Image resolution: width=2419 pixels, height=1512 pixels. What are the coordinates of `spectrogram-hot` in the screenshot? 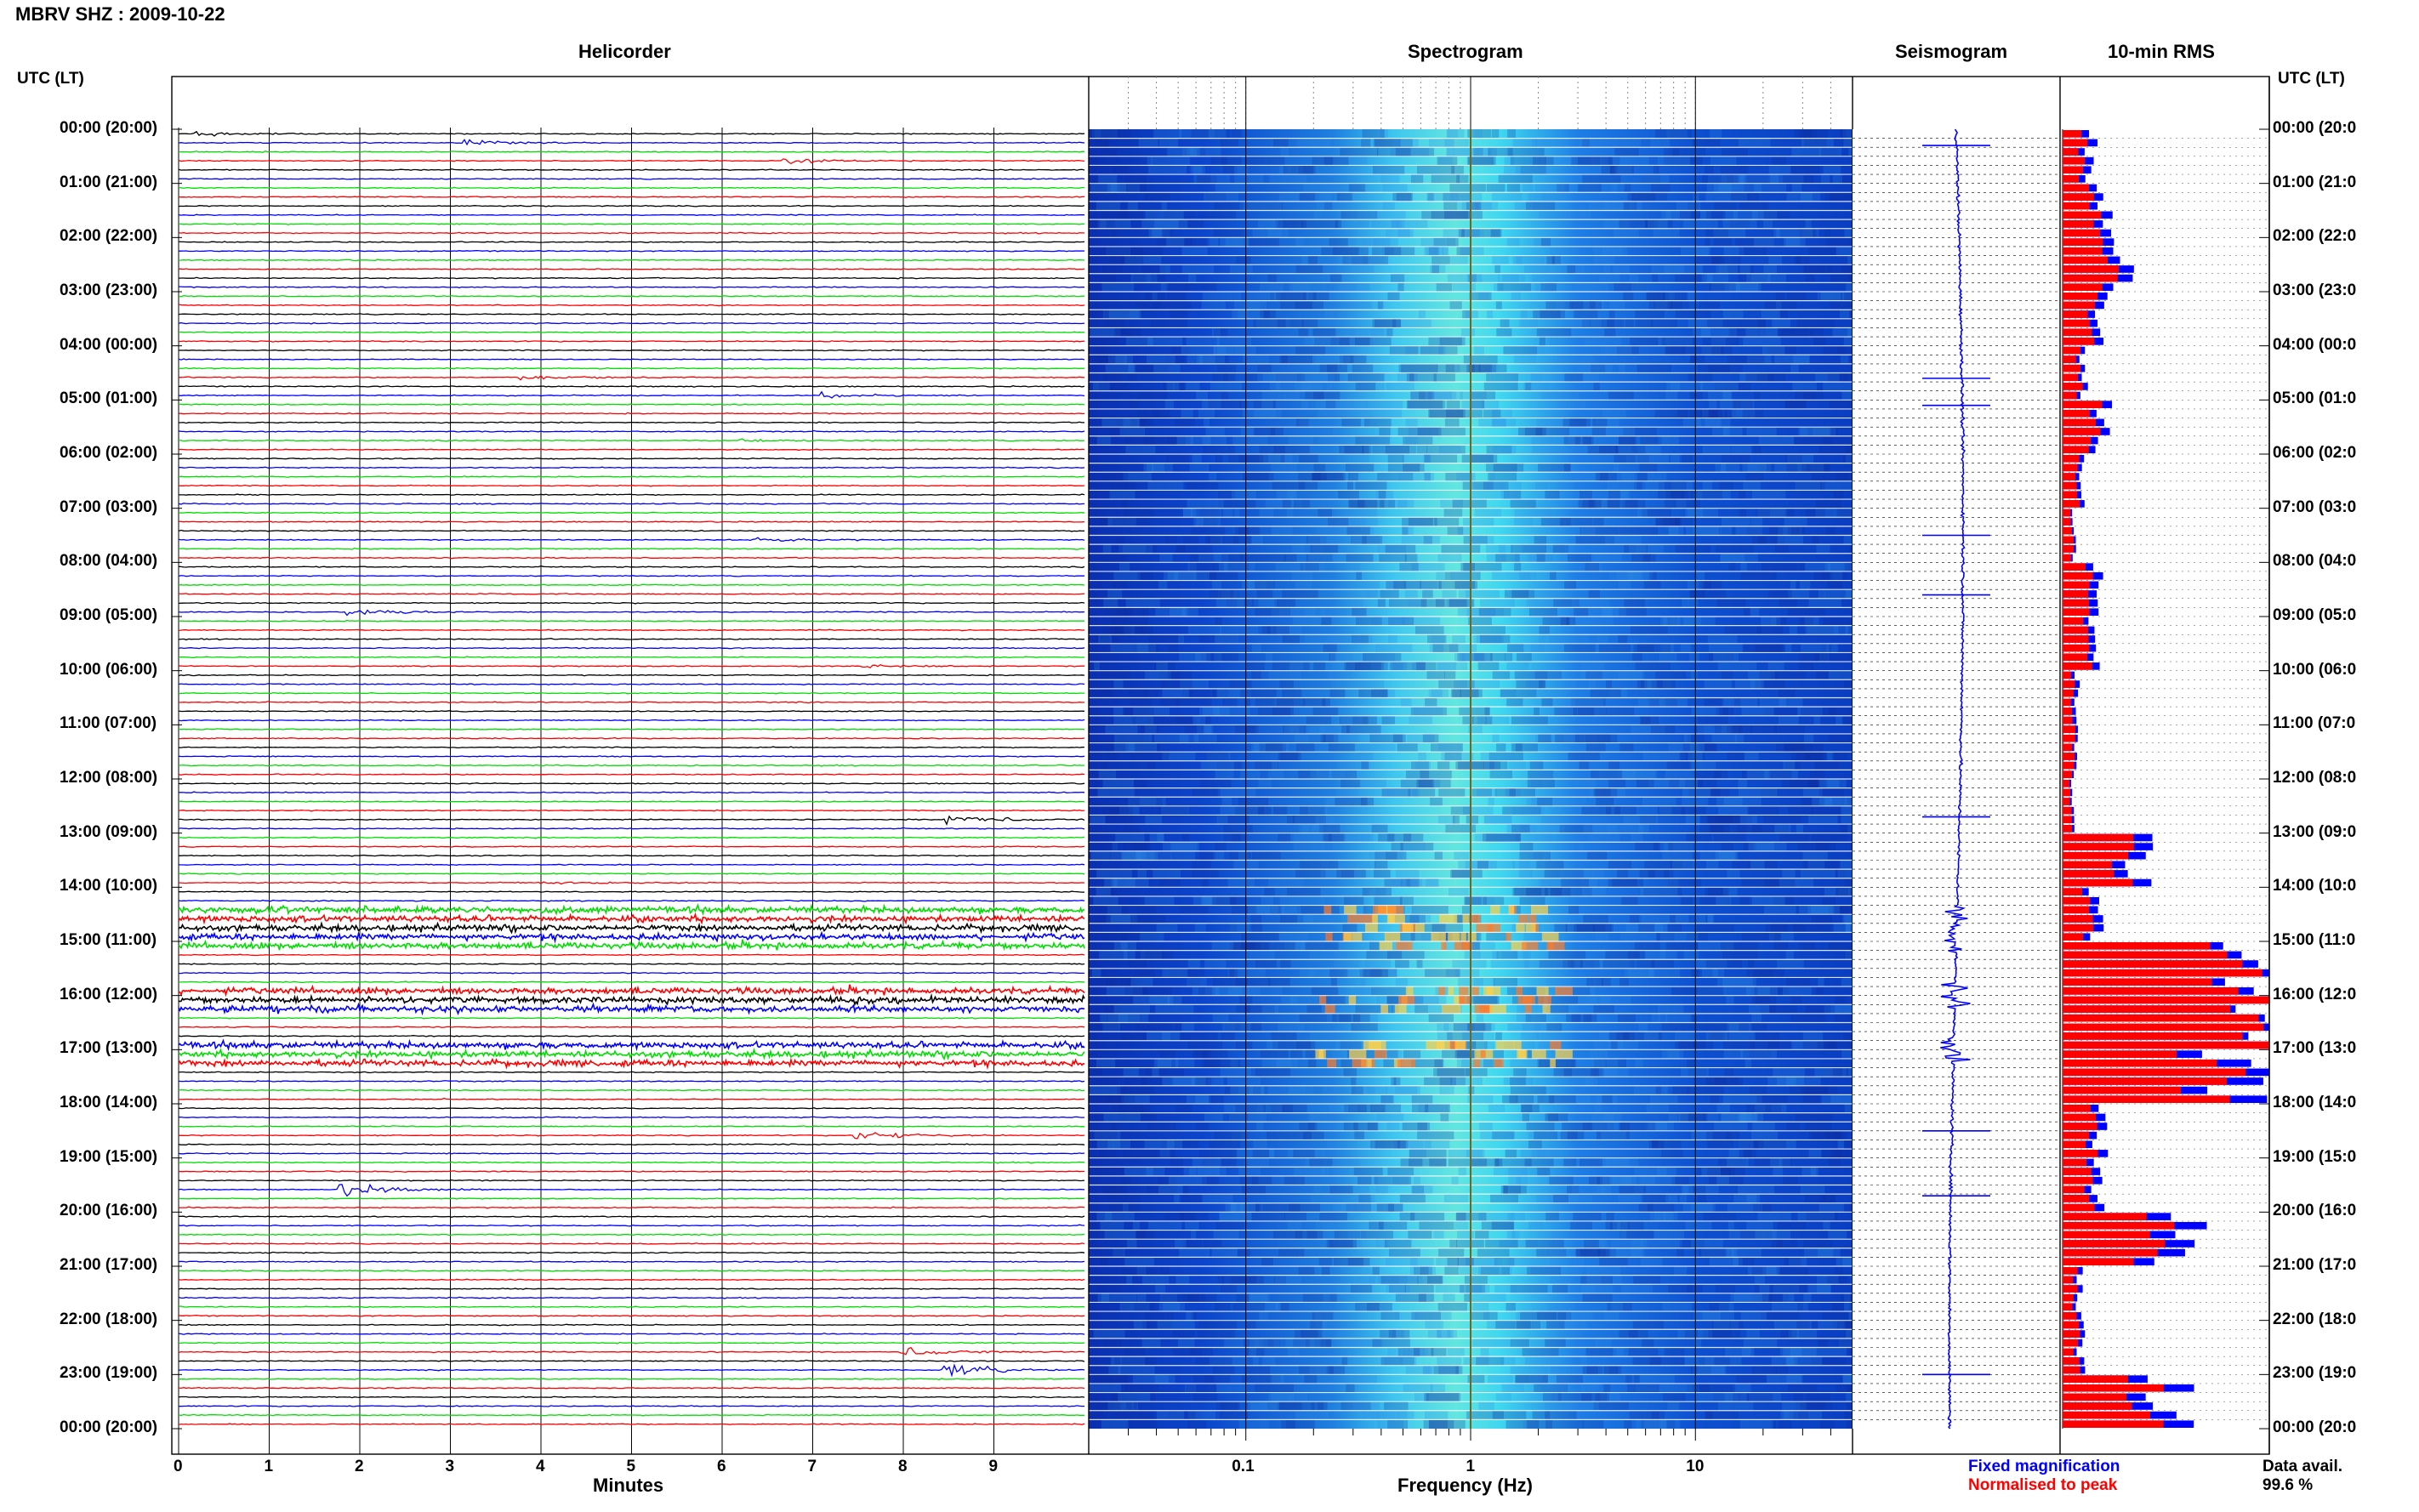 It's located at (1406, 1000).